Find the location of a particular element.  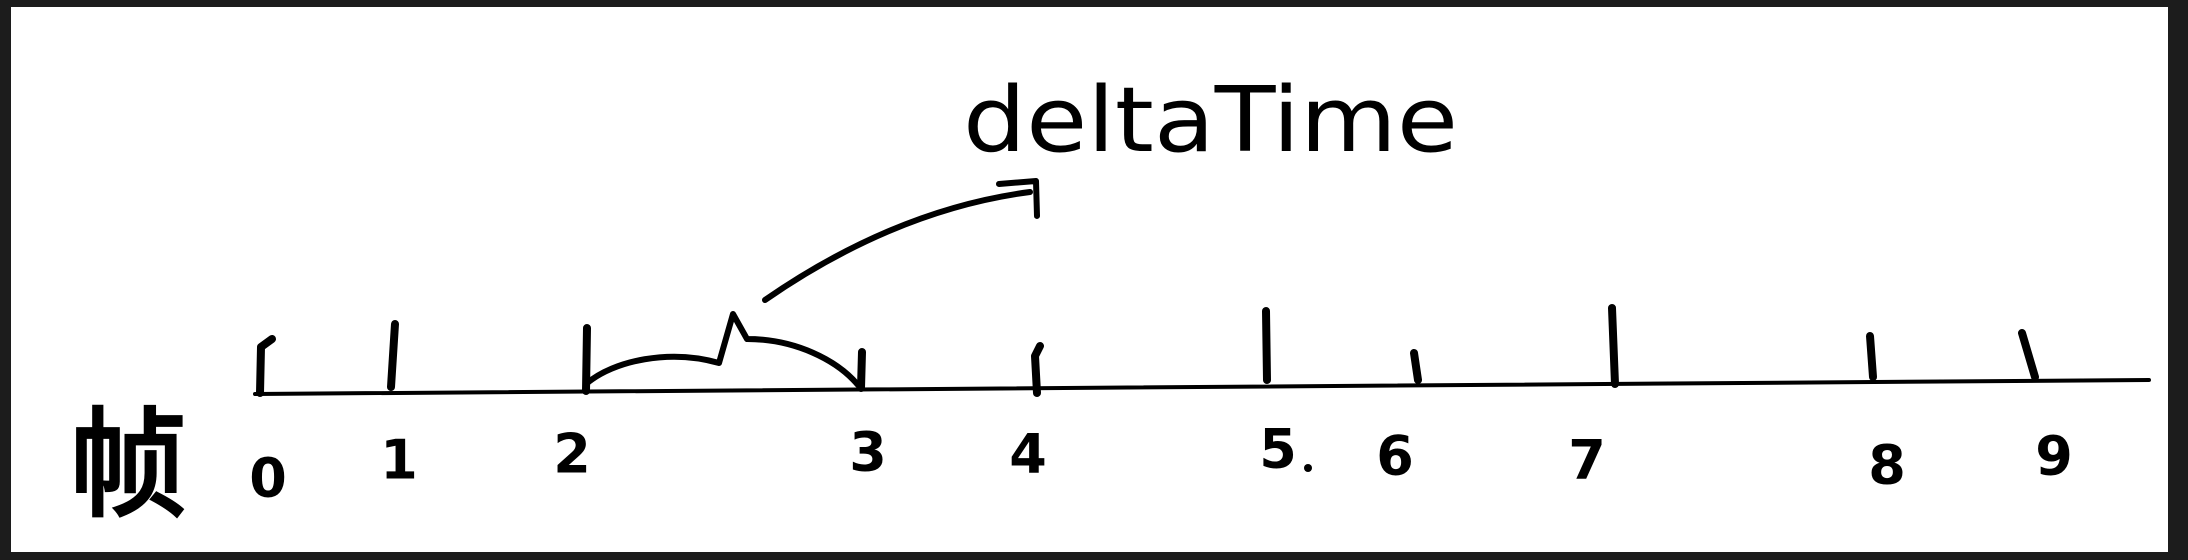

tick-label-5: 5 is located at coordinates (1278, 449).